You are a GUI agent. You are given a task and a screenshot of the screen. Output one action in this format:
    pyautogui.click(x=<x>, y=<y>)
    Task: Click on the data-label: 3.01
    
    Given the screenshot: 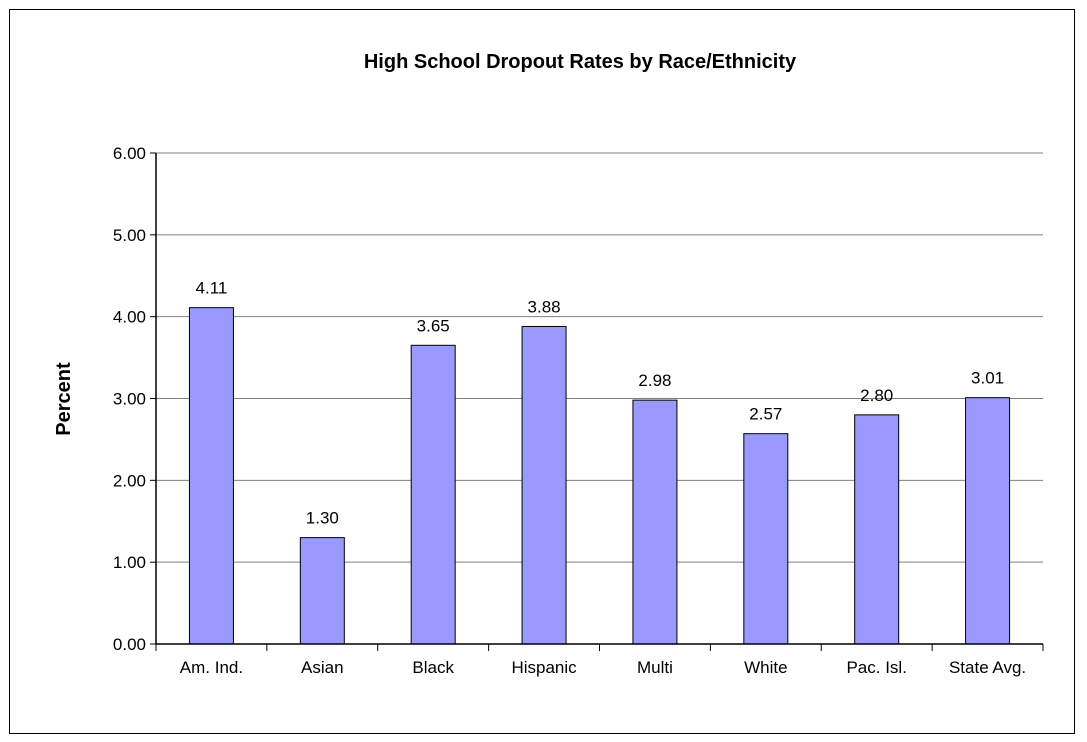 What is the action you would take?
    pyautogui.click(x=987, y=378)
    